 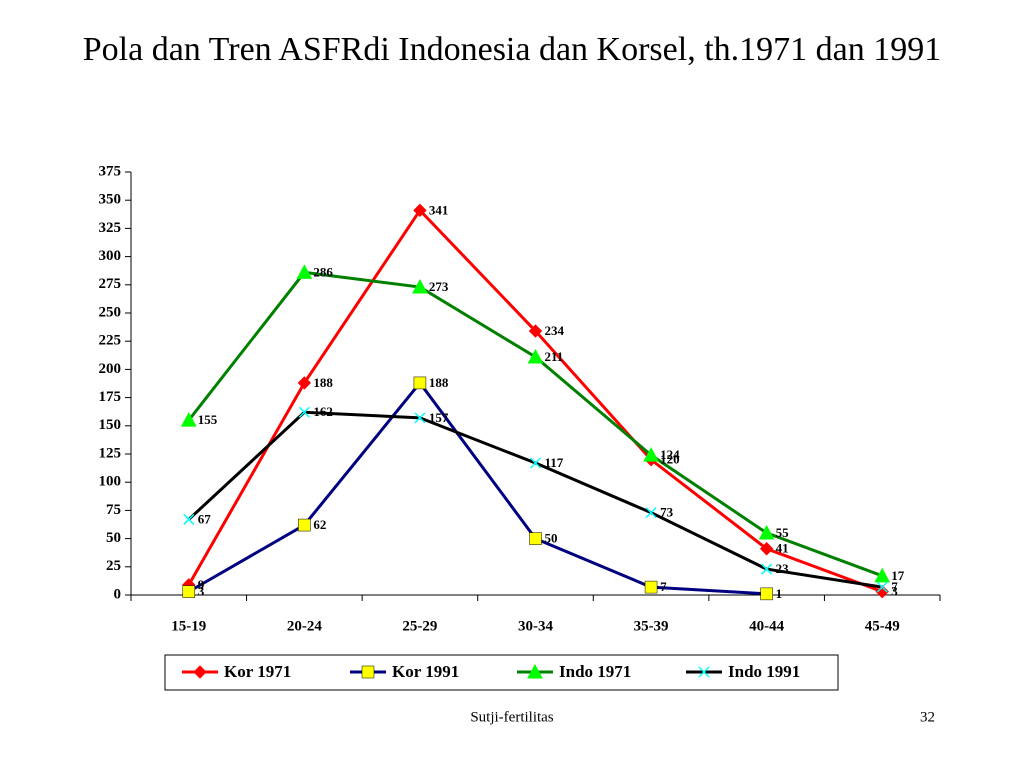 I want to click on page-number: 32, so click(x=927, y=717).